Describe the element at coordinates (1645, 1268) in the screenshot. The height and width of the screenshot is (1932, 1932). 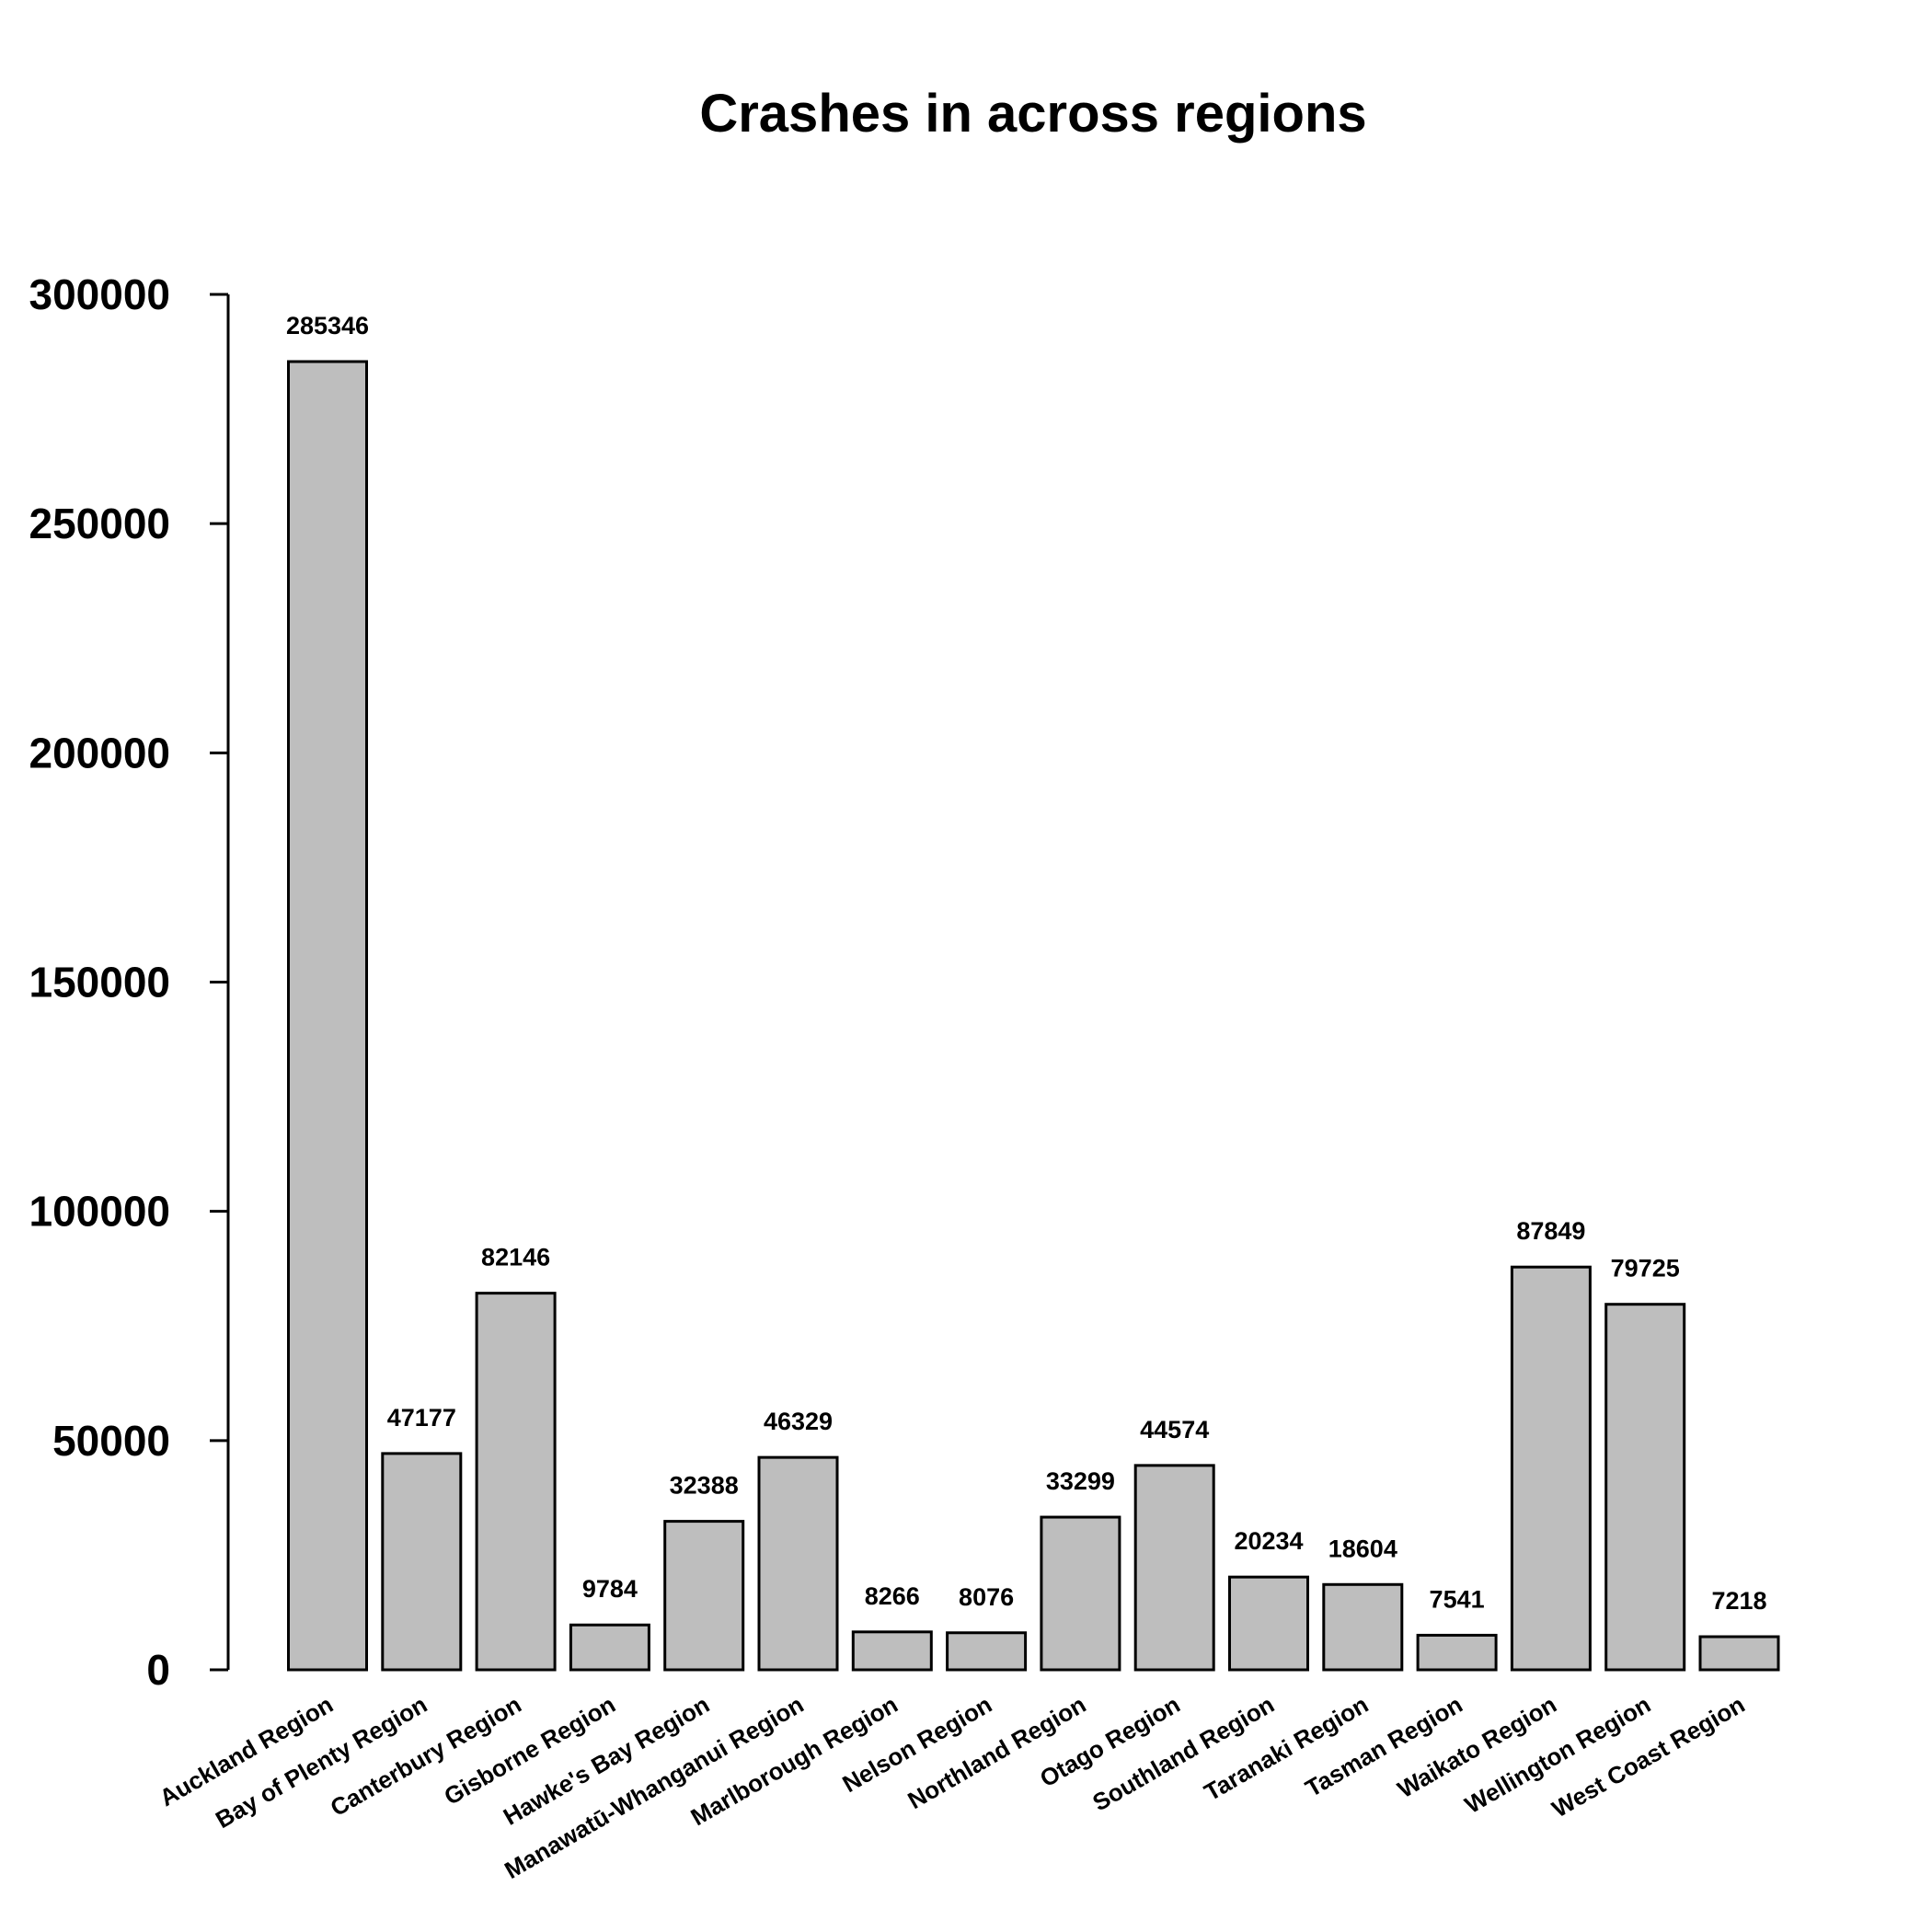
I see `data-label: 79725` at that location.